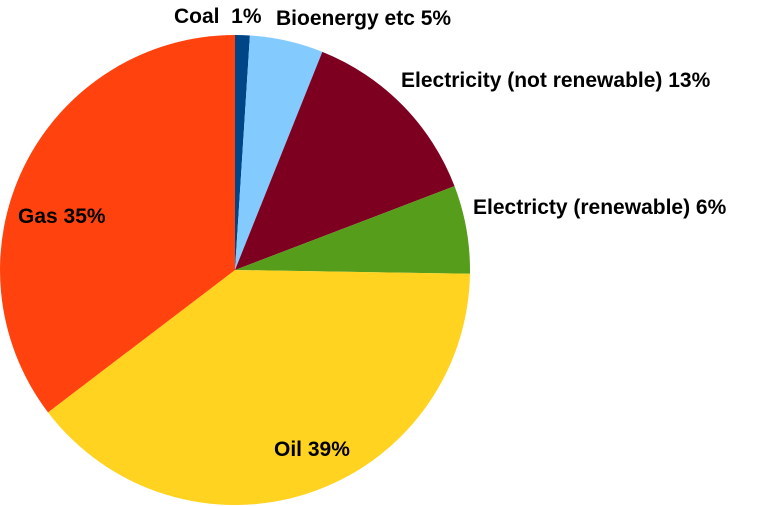  I want to click on slice-electricity-not-renewable, so click(345, 160).